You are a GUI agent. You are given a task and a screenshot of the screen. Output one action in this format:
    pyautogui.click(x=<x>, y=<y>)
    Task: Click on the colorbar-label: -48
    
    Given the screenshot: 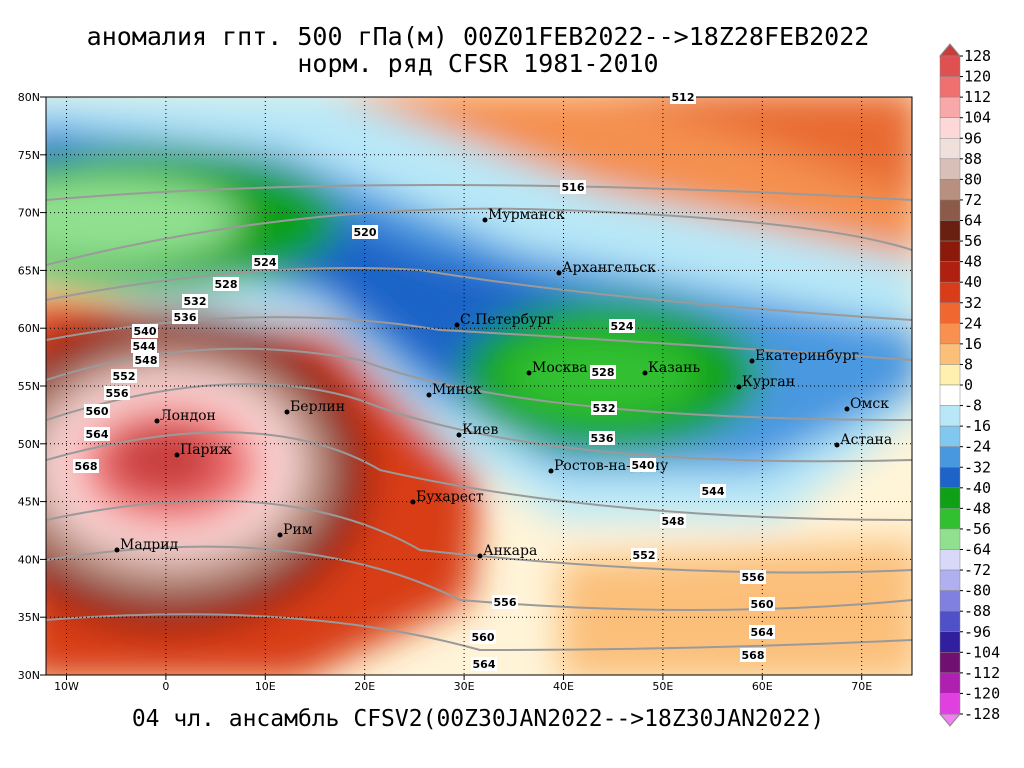 What is the action you would take?
    pyautogui.click(x=977, y=508)
    